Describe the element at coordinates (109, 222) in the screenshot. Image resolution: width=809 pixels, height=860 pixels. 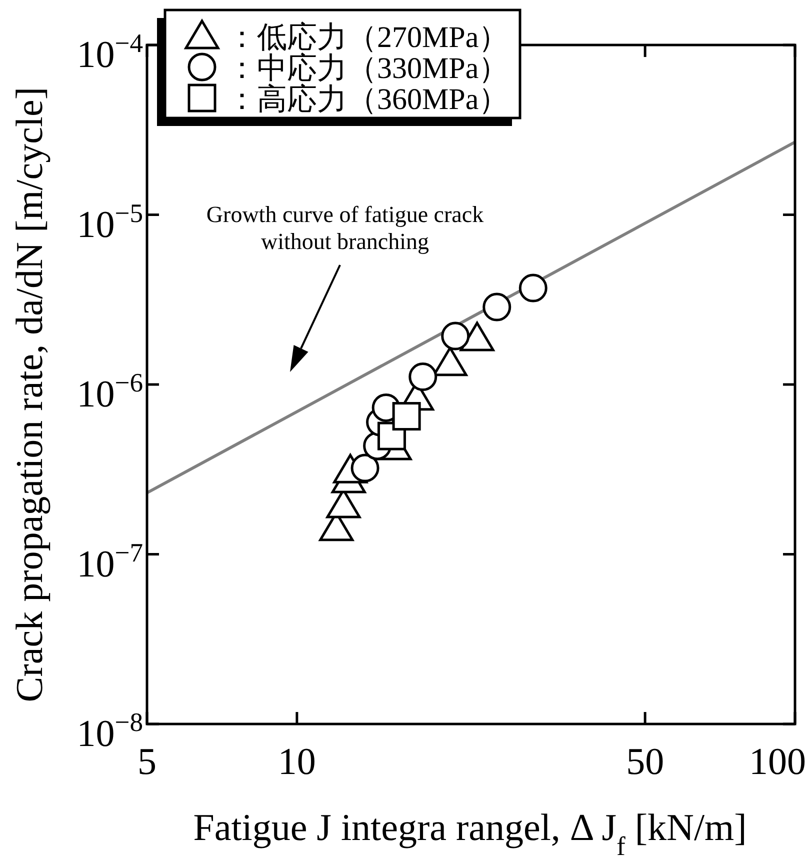
I see `y-tick-label: 10$^{−5}$` at that location.